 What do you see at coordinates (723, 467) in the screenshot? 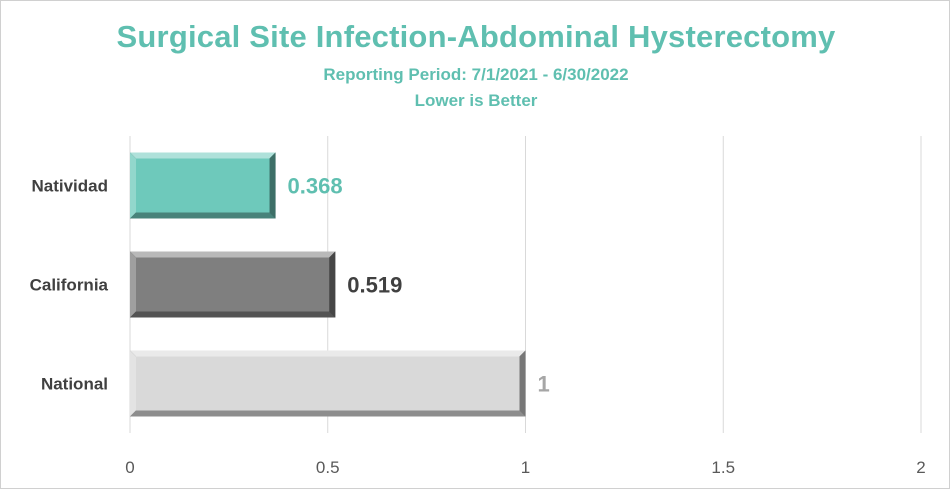
I see `x-tick-label: 1.5` at bounding box center [723, 467].